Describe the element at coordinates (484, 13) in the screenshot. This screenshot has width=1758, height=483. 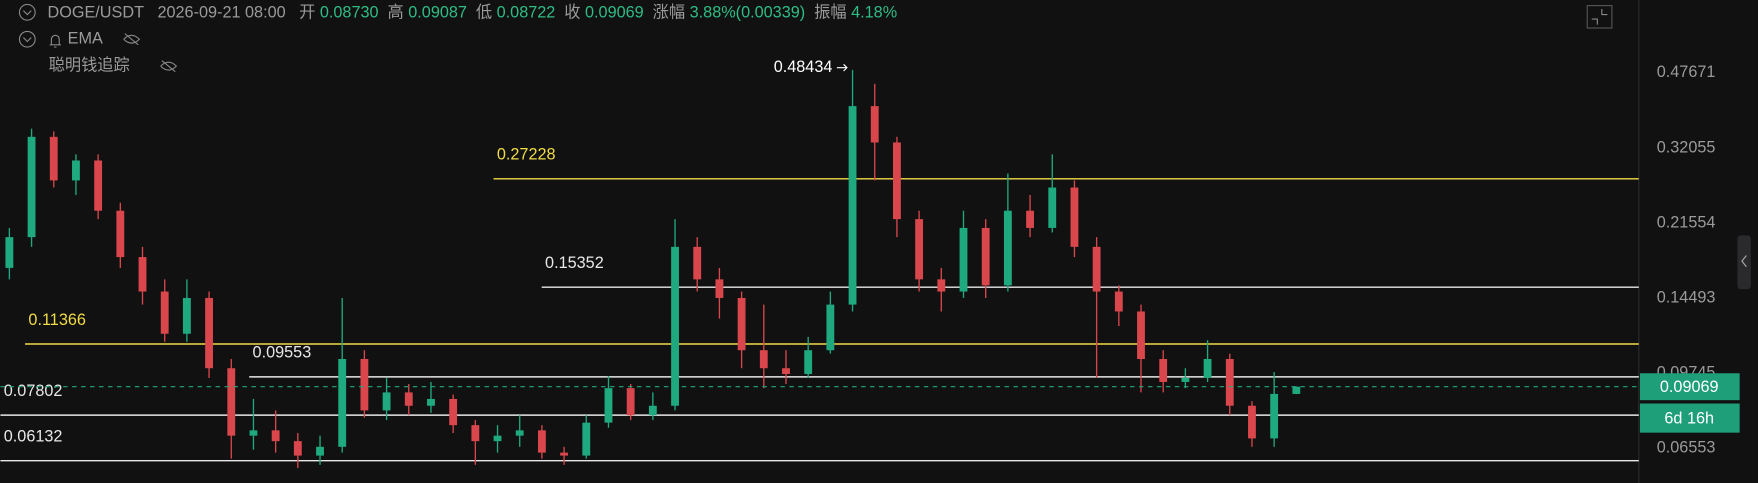
I see `field-label: 低` at that location.